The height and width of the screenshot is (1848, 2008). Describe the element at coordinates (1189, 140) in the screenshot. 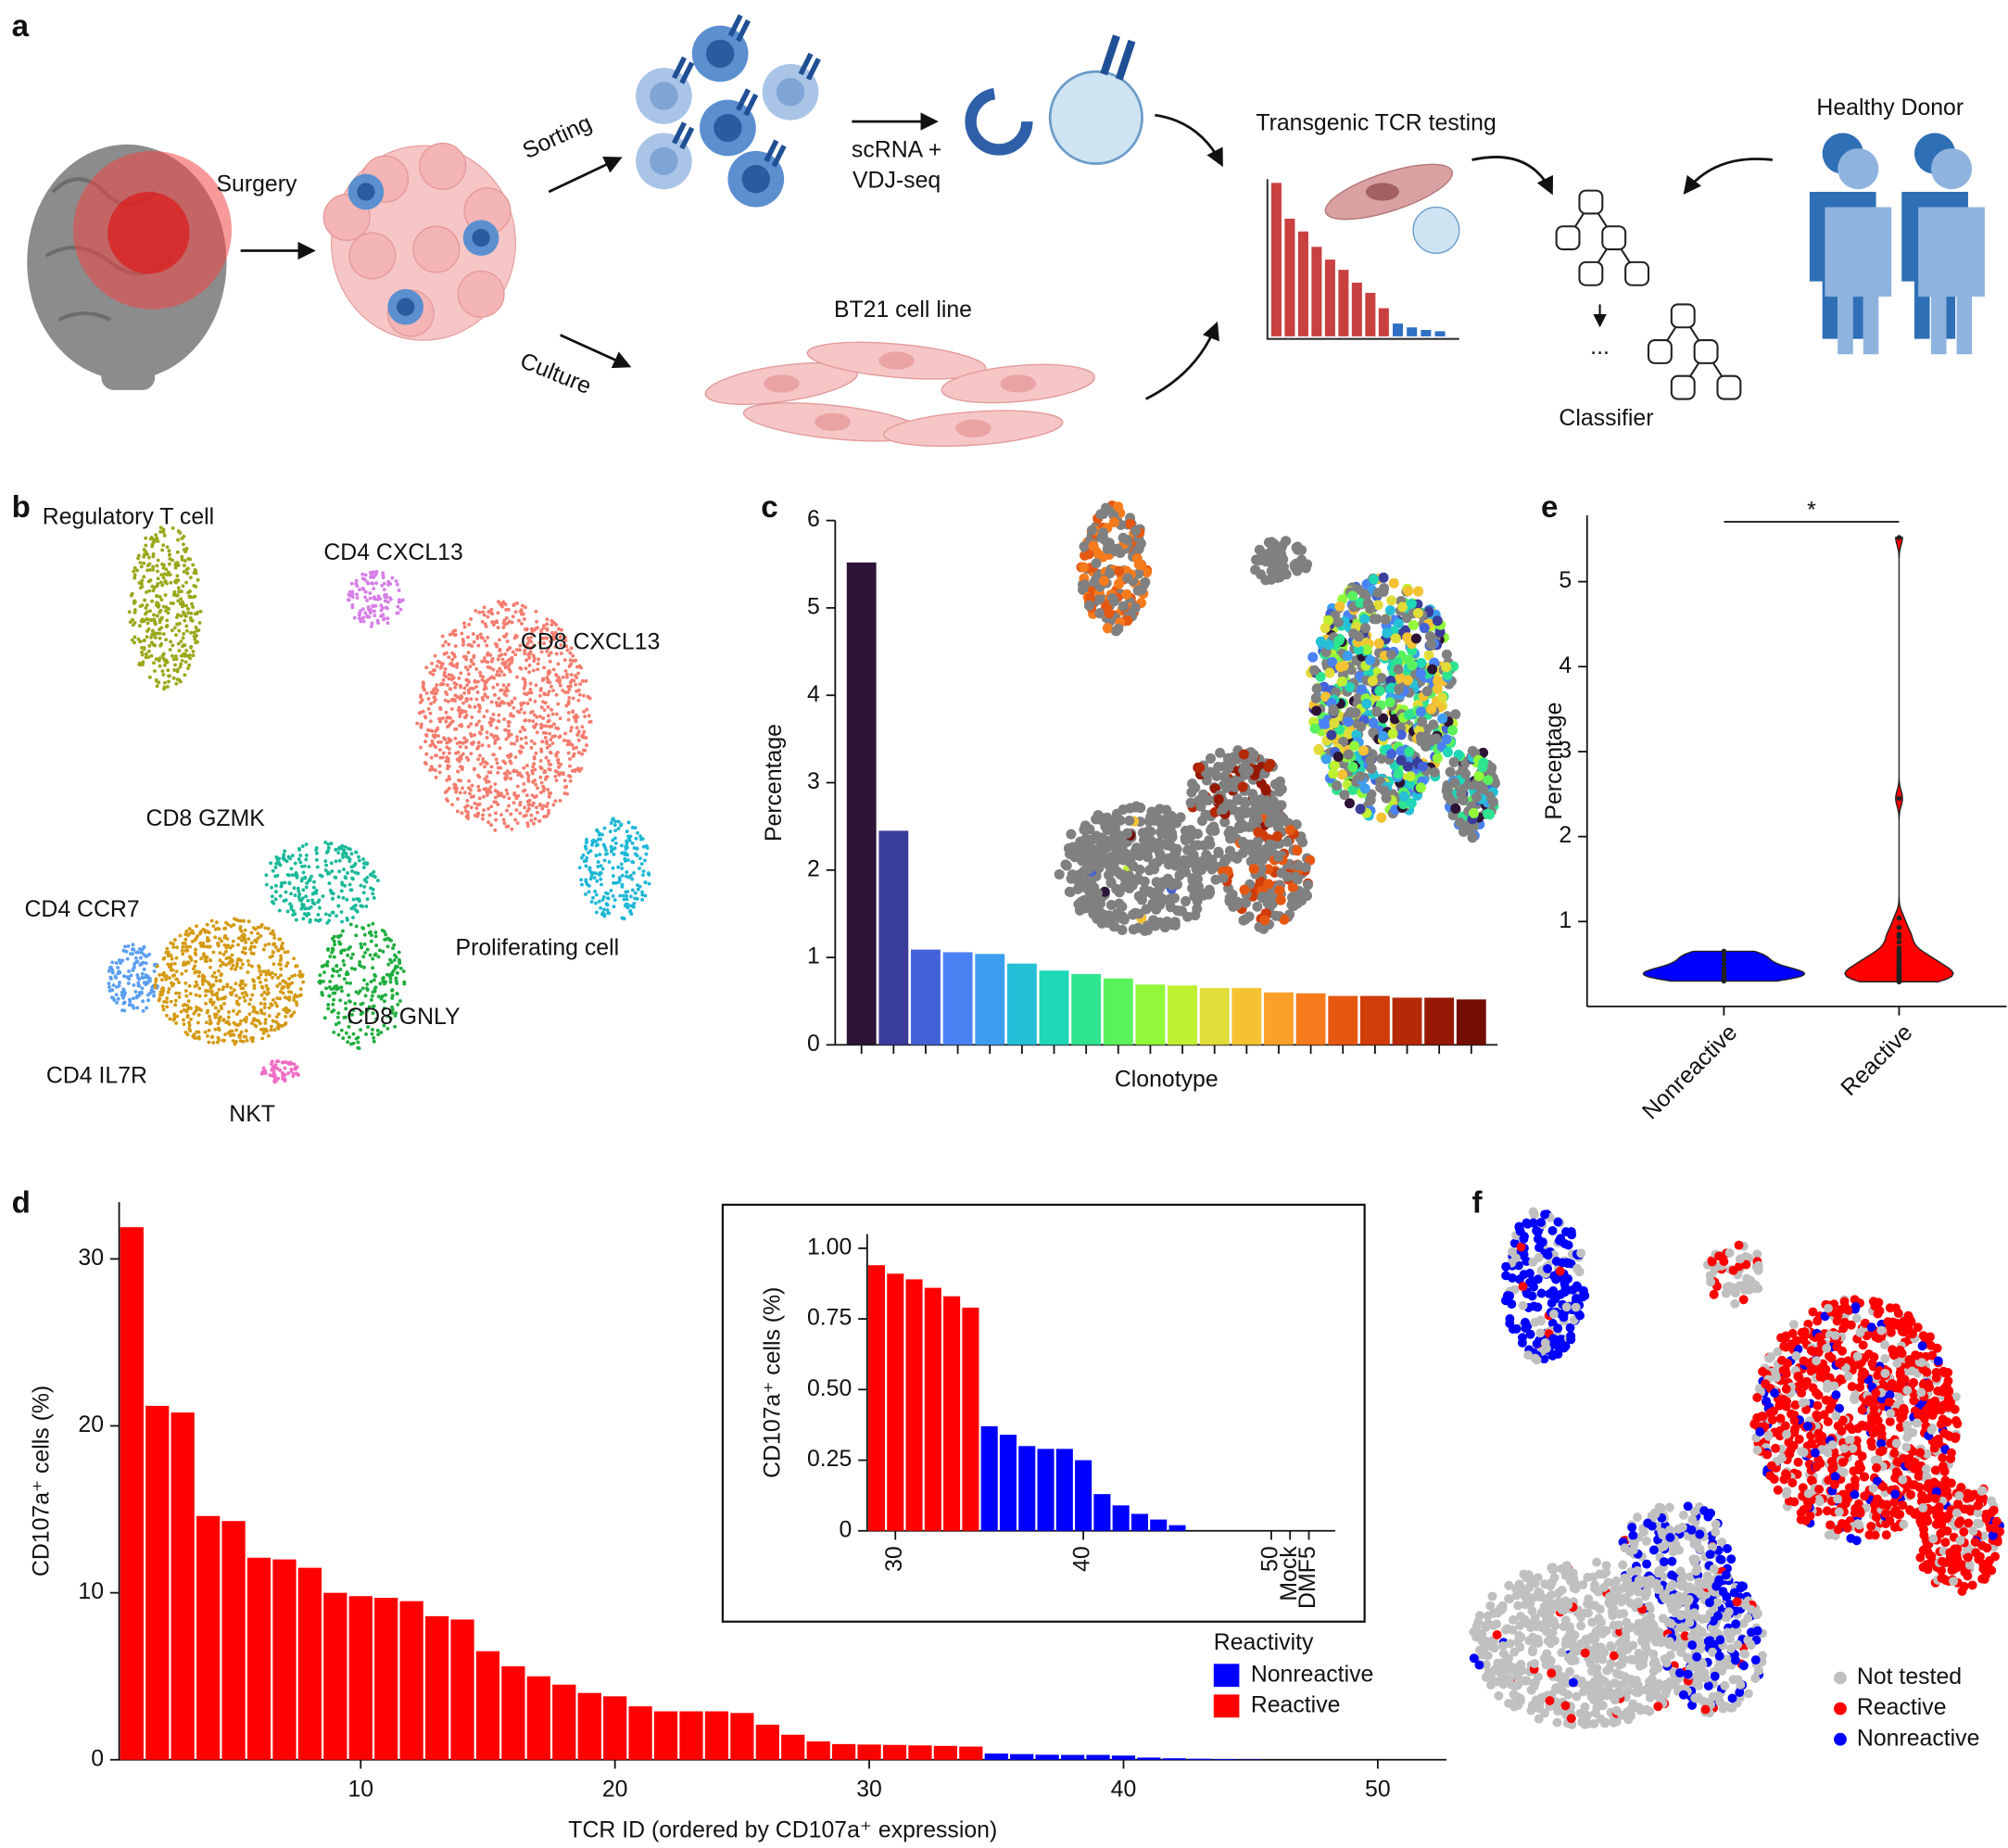

I see `curved-arrow` at that location.